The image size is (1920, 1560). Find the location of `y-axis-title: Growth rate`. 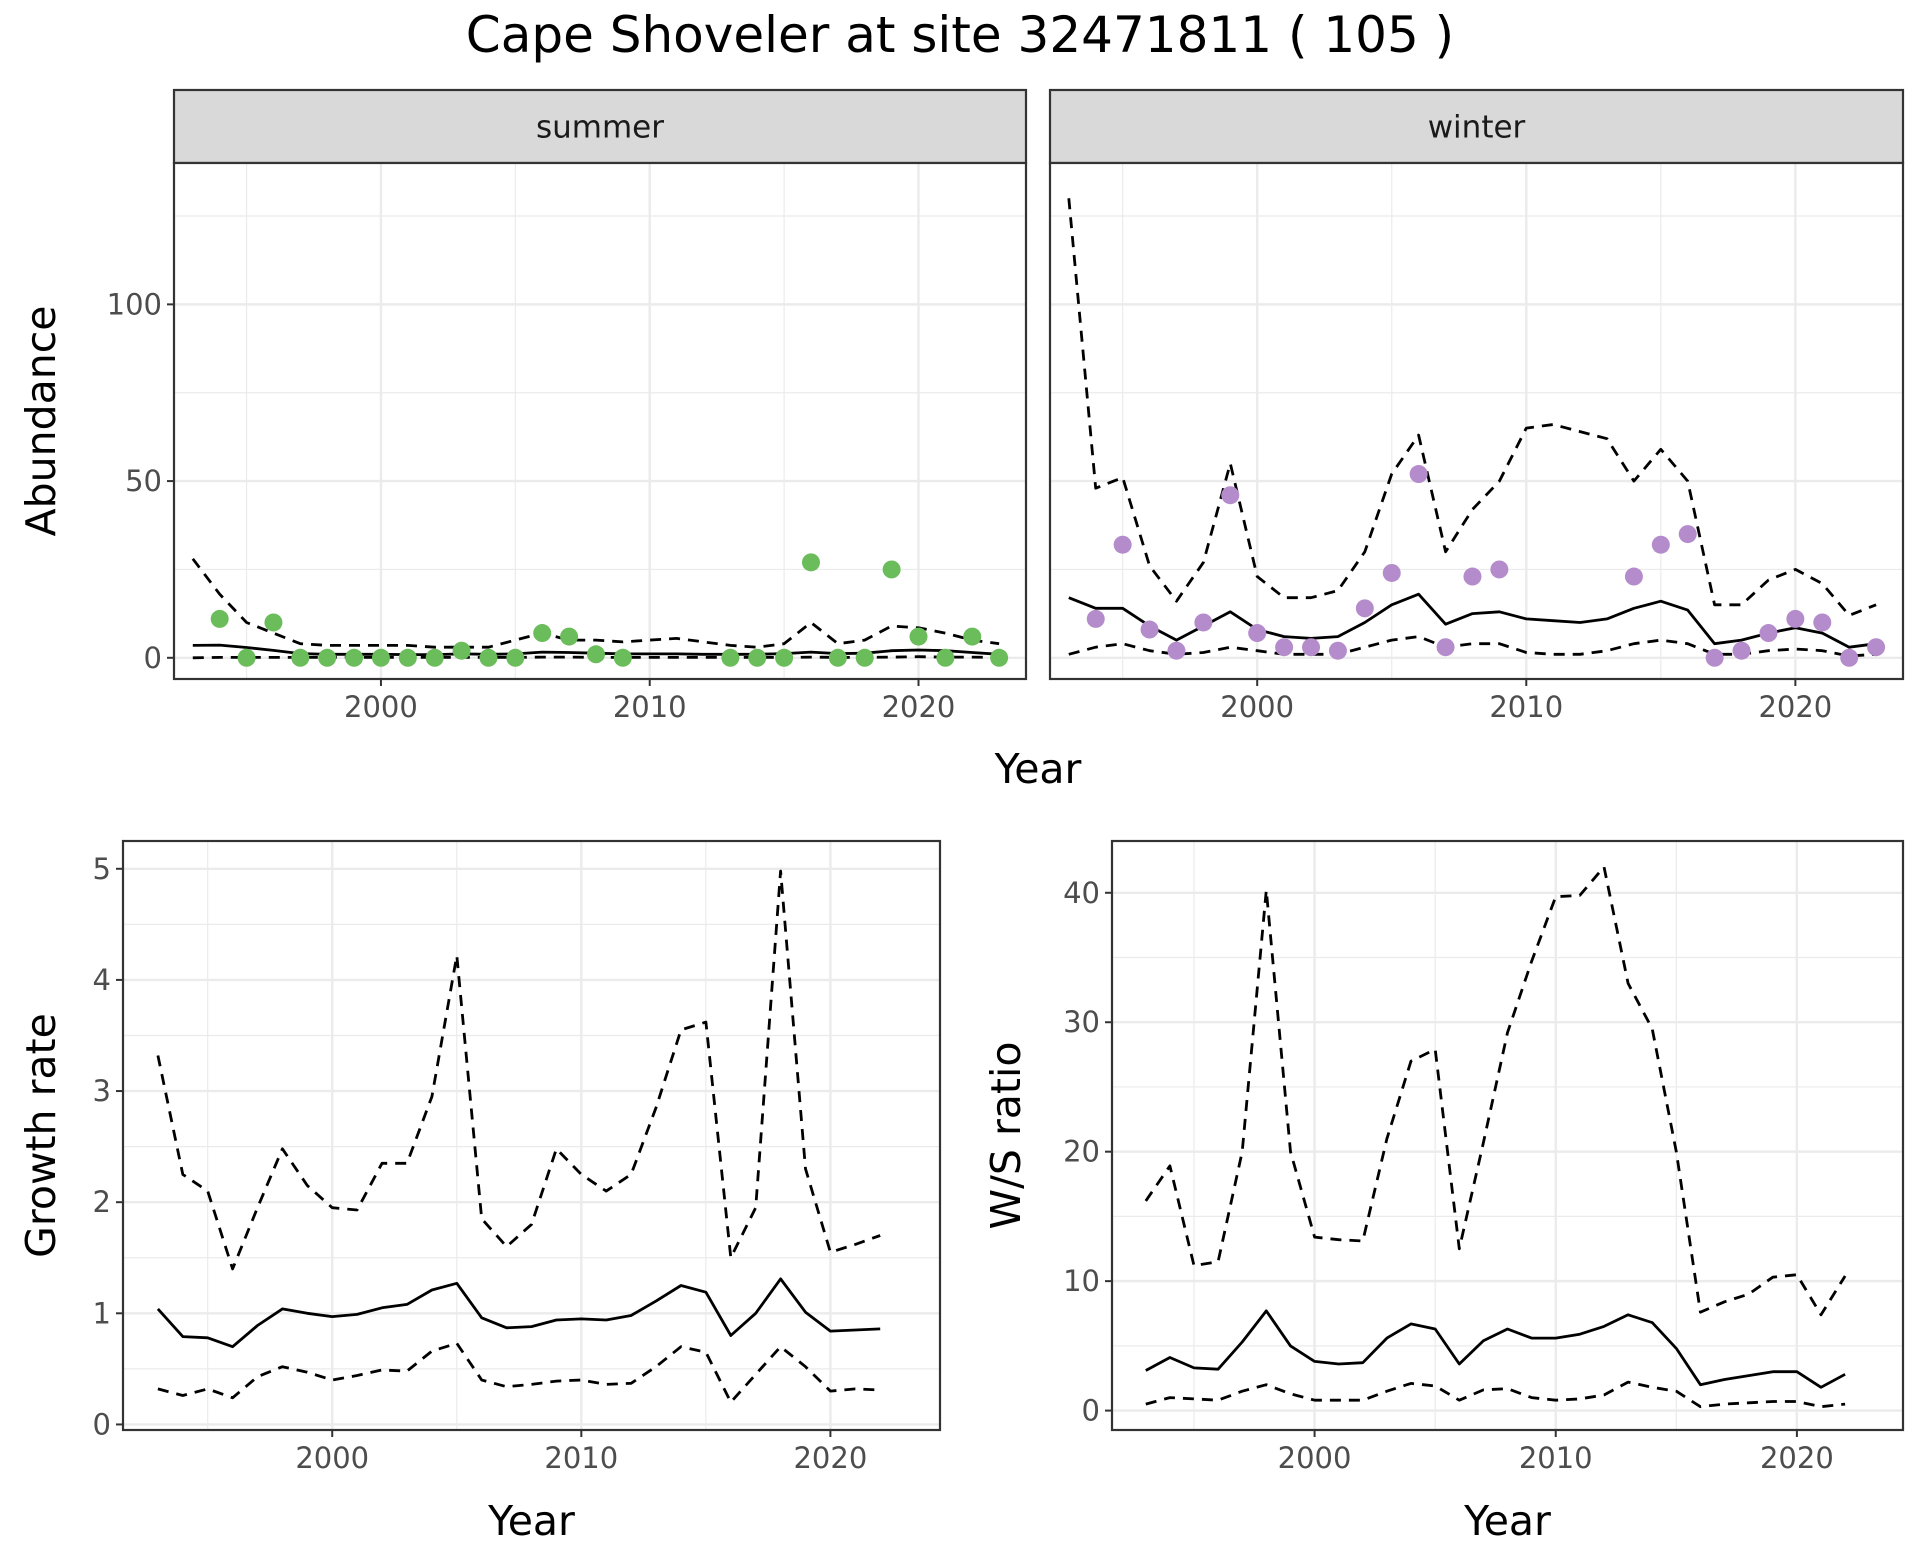

y-axis-title: Growth rate is located at coordinates (41, 1135).